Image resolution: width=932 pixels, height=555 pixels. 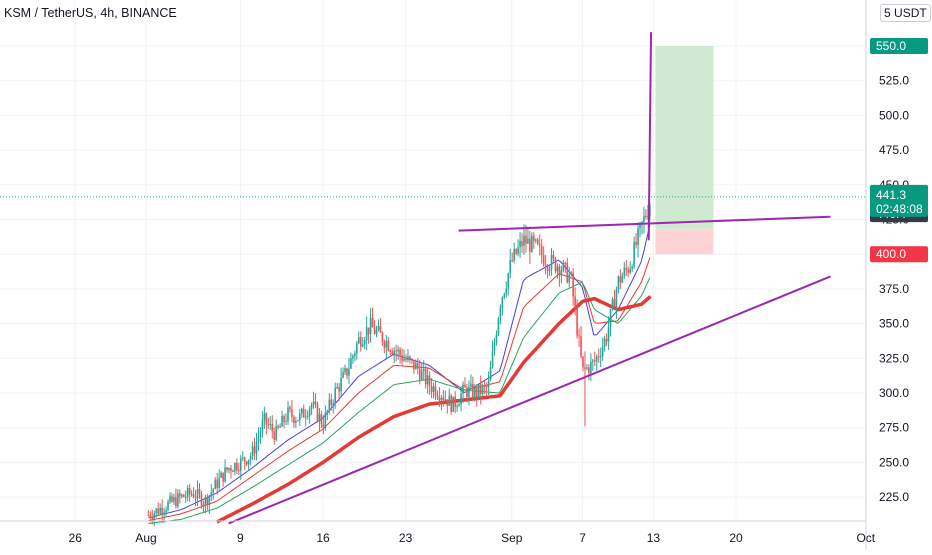 What do you see at coordinates (684, 242) in the screenshot?
I see `stop-zone` at bounding box center [684, 242].